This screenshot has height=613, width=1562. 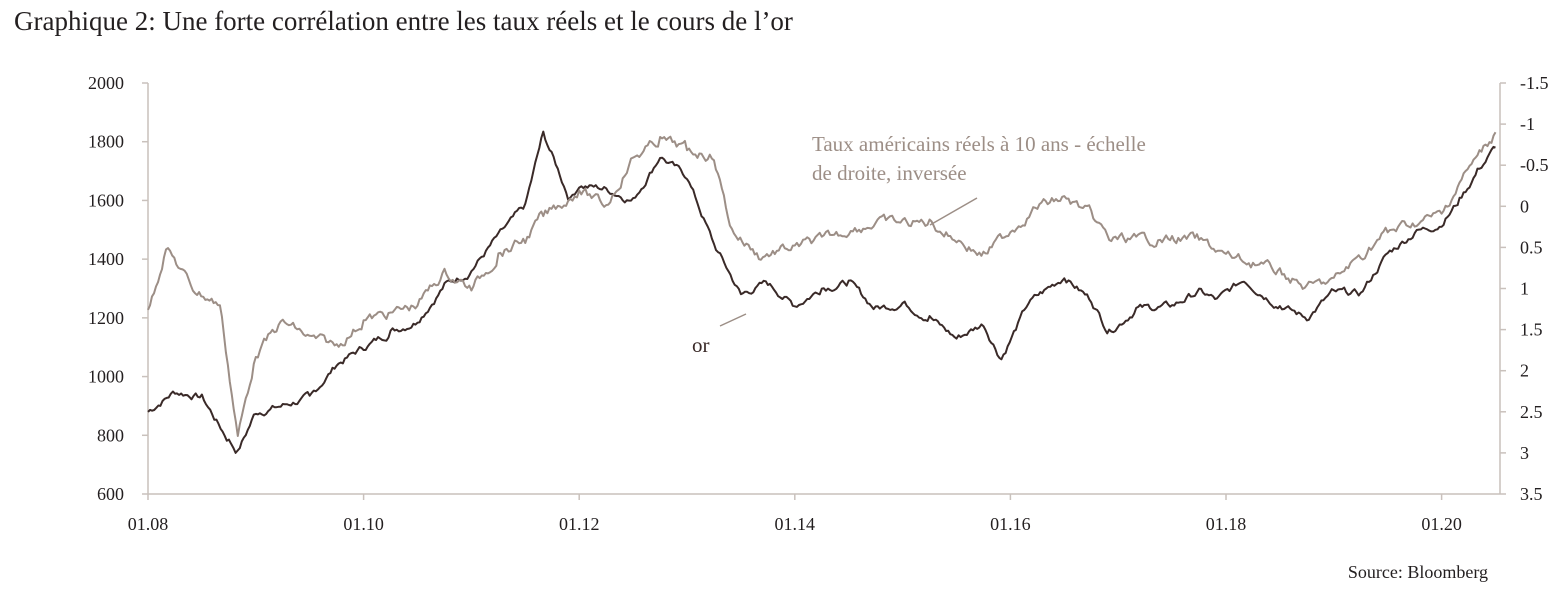 I want to click on left-tick-label: 600, so click(x=110, y=494).